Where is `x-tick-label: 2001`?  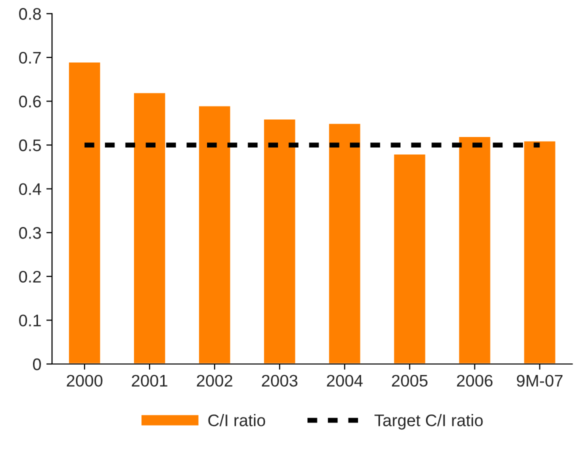 x-tick-label: 2001 is located at coordinates (150, 380).